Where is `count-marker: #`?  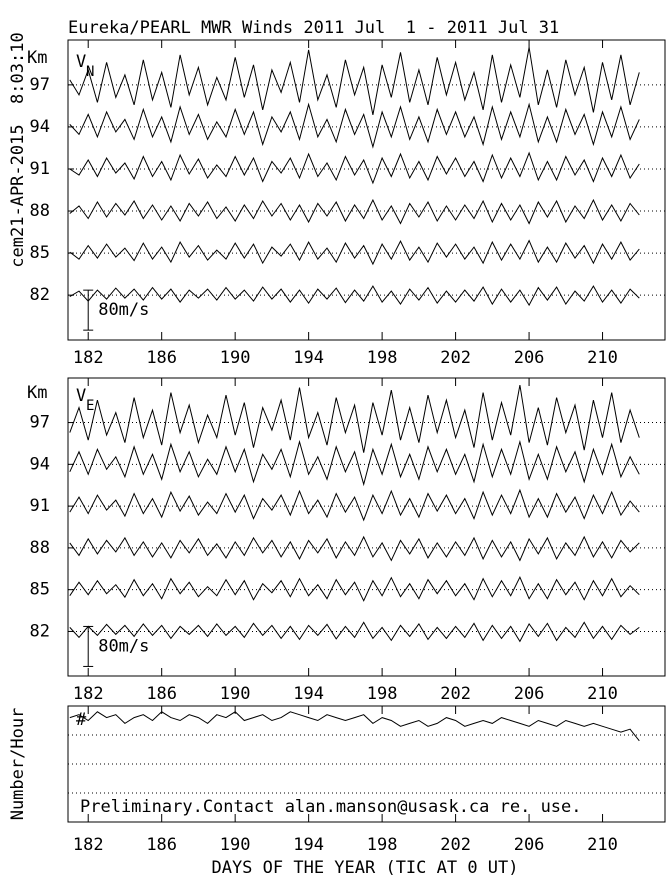 count-marker: # is located at coordinates (81, 720).